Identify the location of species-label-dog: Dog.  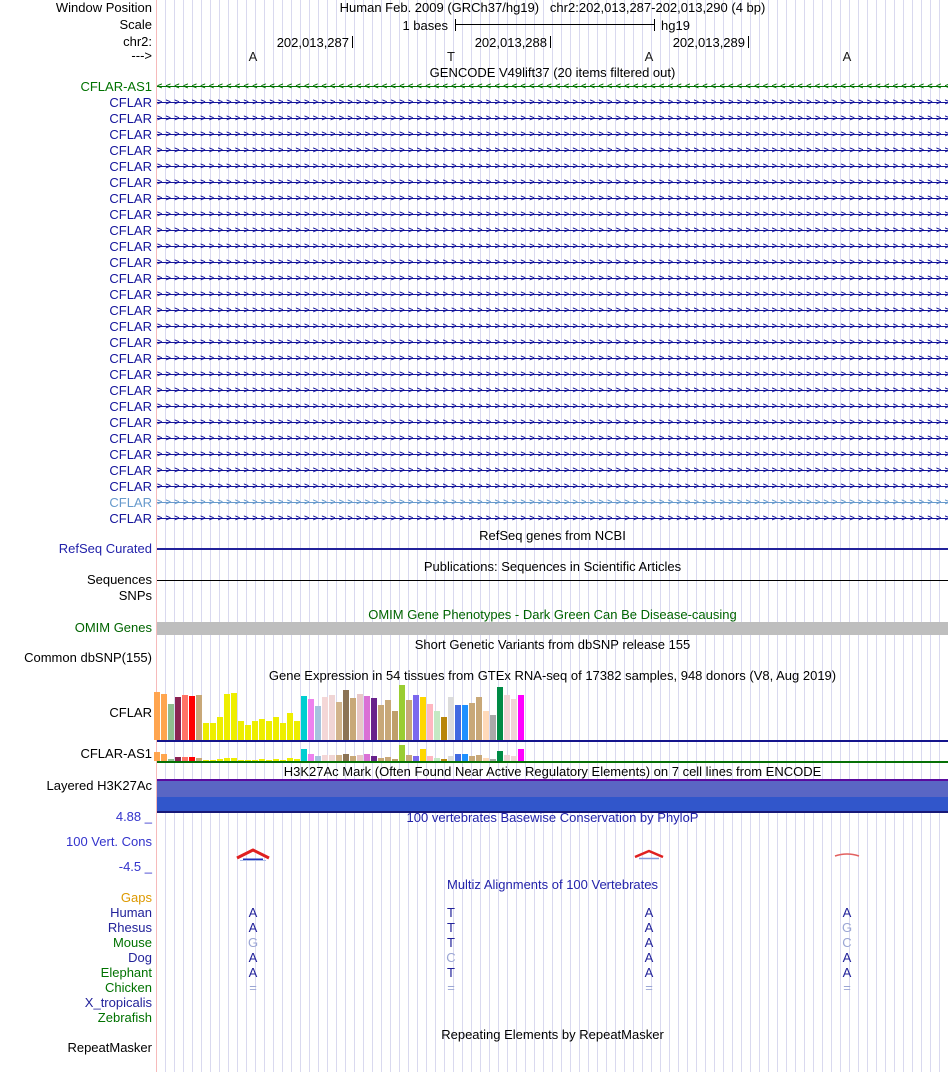
(140, 957).